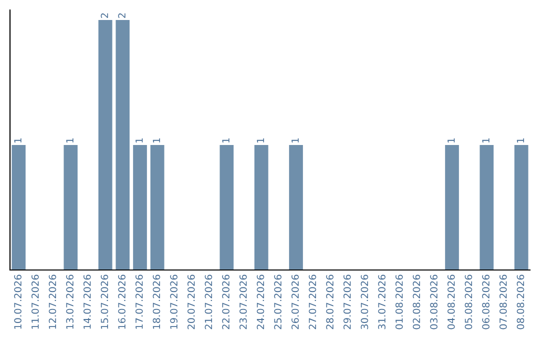 The height and width of the screenshot is (340, 540). Describe the element at coordinates (278, 302) in the screenshot. I see `x-tick-label: 25.07.2026` at that location.